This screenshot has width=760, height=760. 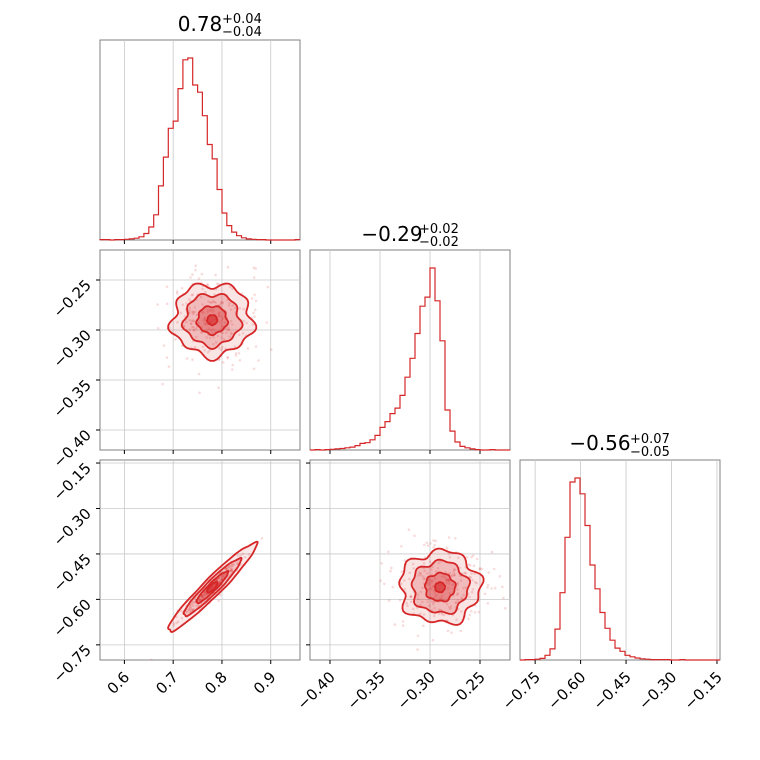 What do you see at coordinates (410, 359) in the screenshot?
I see `hist-param-1-line` at bounding box center [410, 359].